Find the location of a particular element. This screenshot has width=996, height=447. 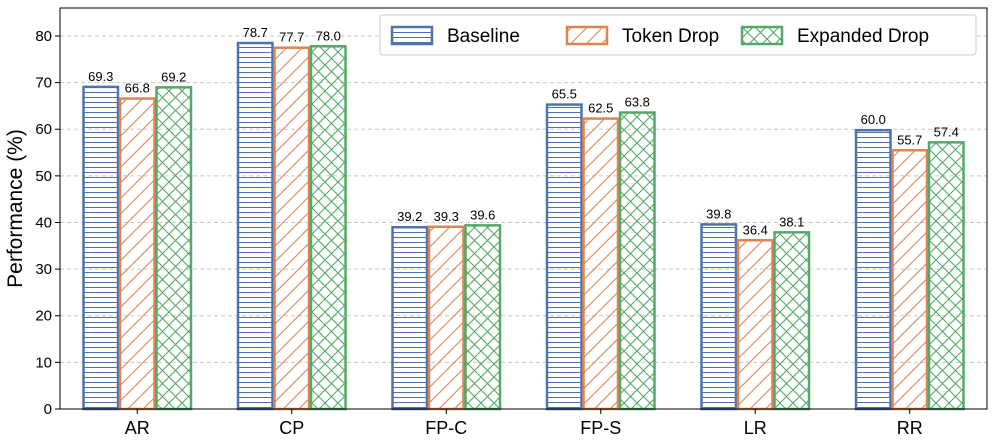

value-label-baseline-fp-c: 39.2 is located at coordinates (409, 216).